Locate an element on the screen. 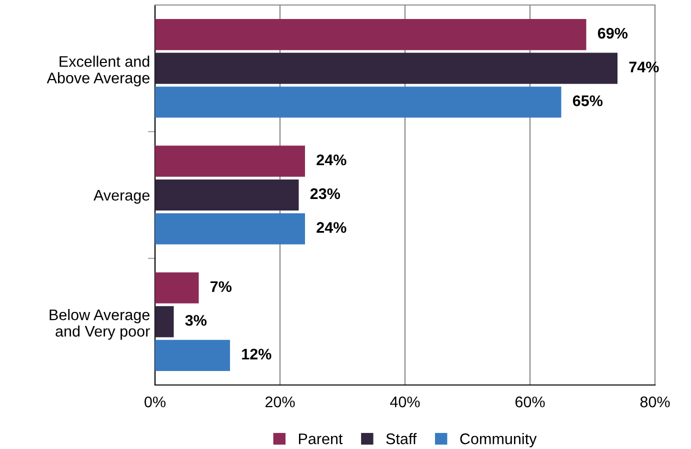 The height and width of the screenshot is (449, 691). data-label: 12% is located at coordinates (257, 354).